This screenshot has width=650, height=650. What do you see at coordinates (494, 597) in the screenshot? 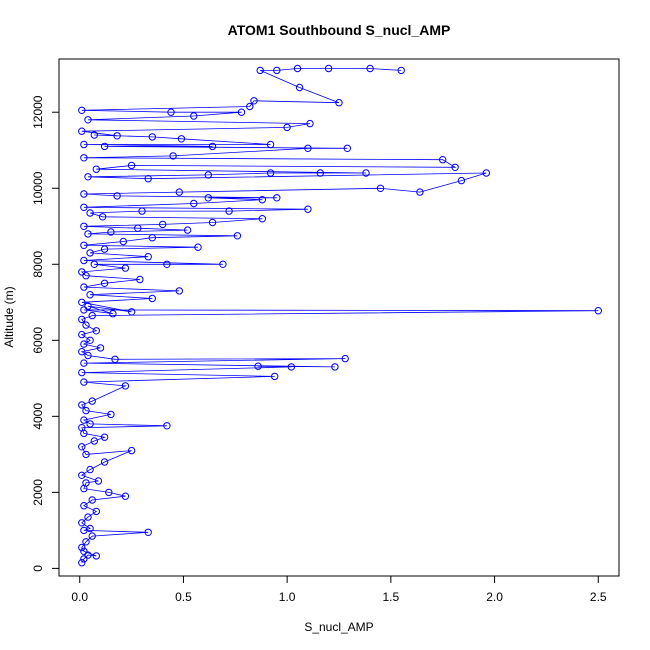
I see `x-tick-label: 2.0` at bounding box center [494, 597].